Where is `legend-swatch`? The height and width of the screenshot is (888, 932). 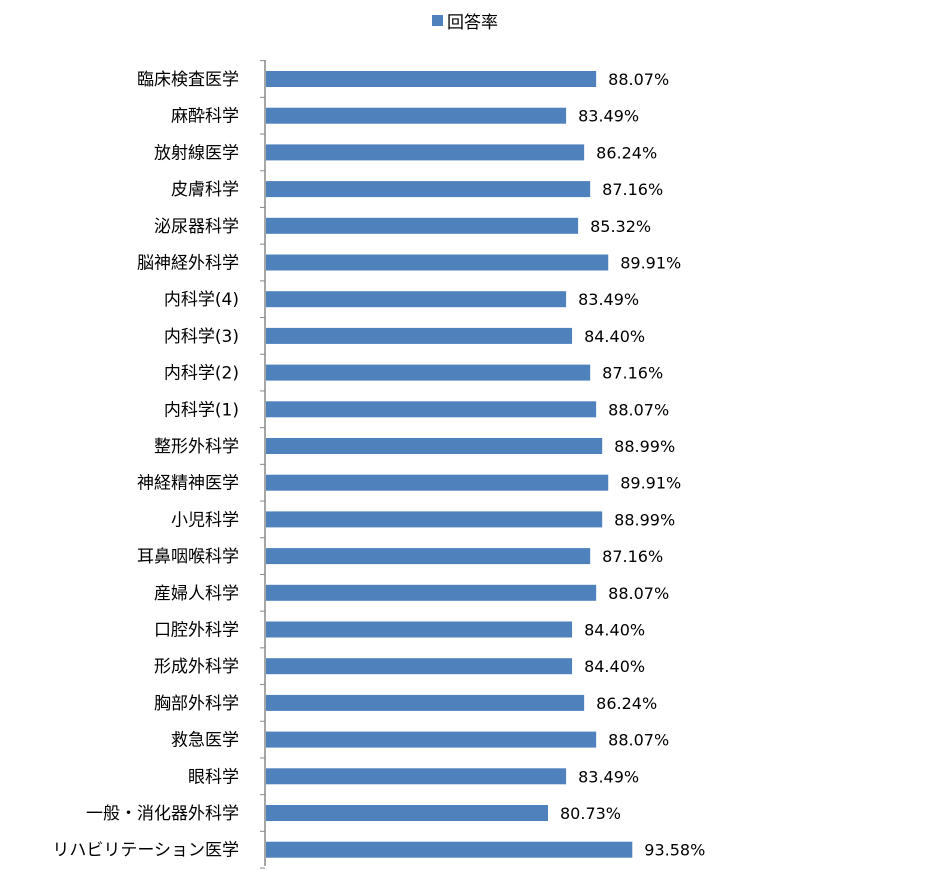
legend-swatch is located at coordinates (437, 20).